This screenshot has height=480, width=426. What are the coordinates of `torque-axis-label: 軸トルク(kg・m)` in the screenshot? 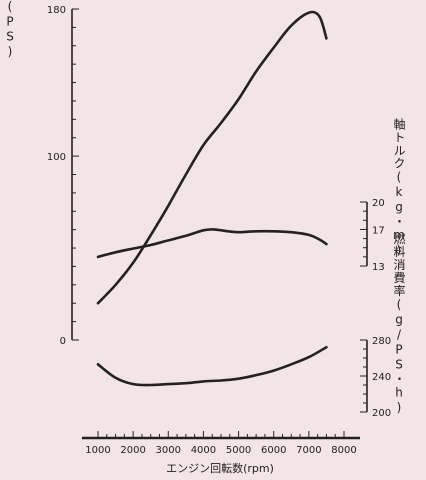 It's located at (399, 188).